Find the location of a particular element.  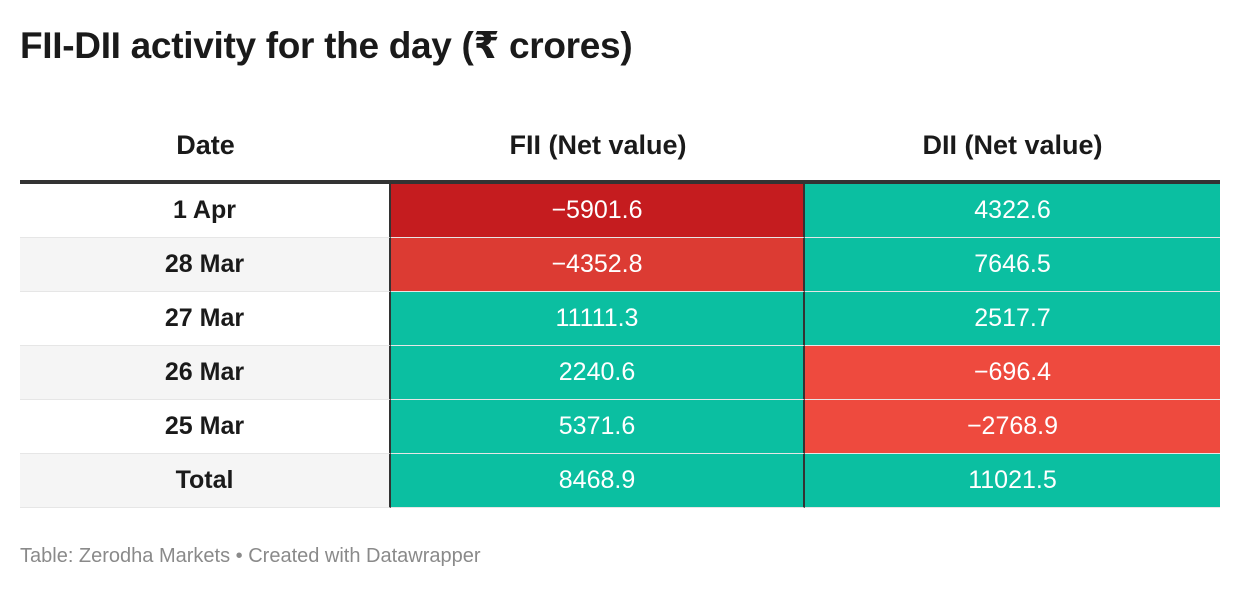

column-header-date: Date is located at coordinates (205, 145).